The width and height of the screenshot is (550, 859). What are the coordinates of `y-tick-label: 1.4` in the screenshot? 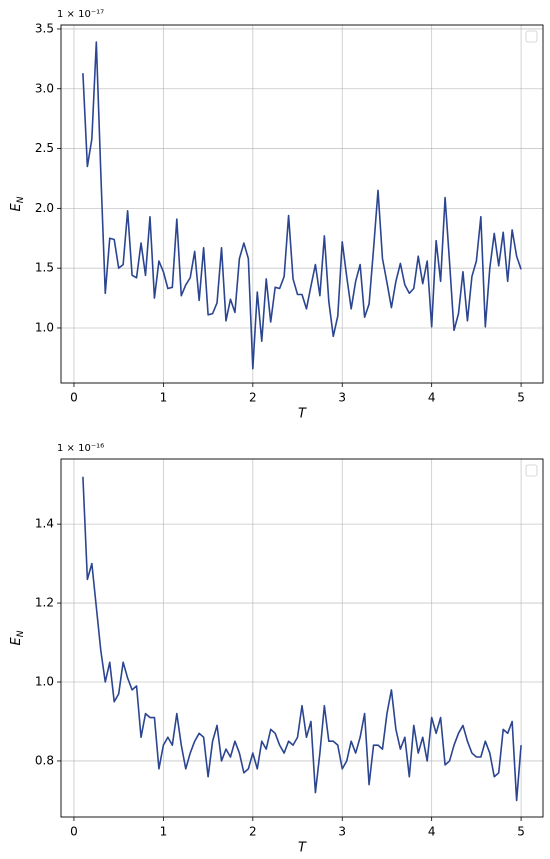 It's located at (44, 524).